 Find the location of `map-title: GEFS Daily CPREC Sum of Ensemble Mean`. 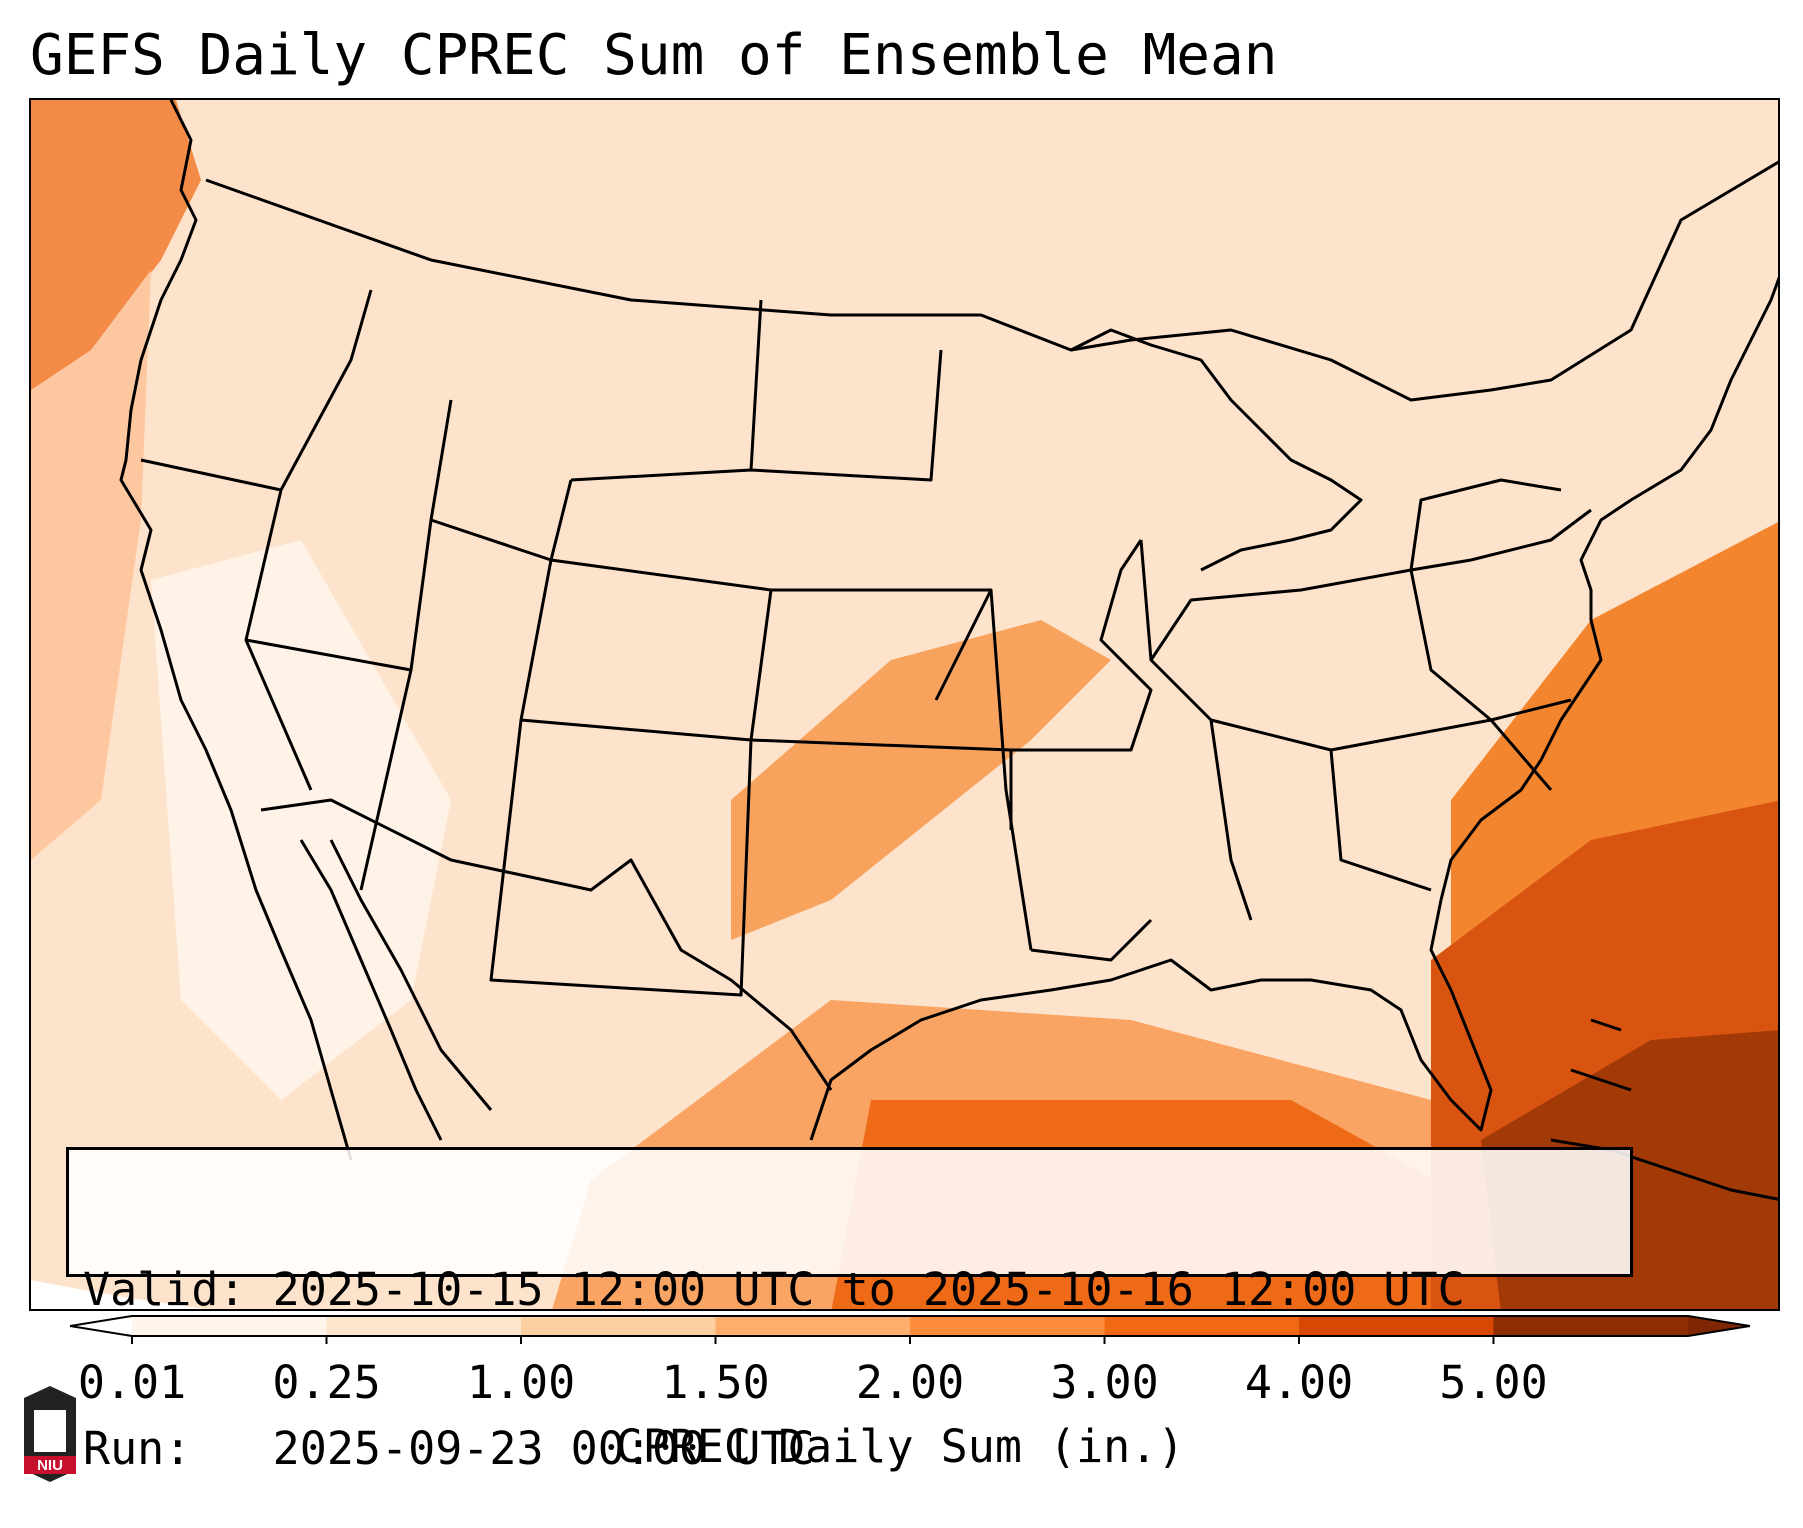

map-title: GEFS Daily CPREC Sum of Ensemble Mean is located at coordinates (654, 55).